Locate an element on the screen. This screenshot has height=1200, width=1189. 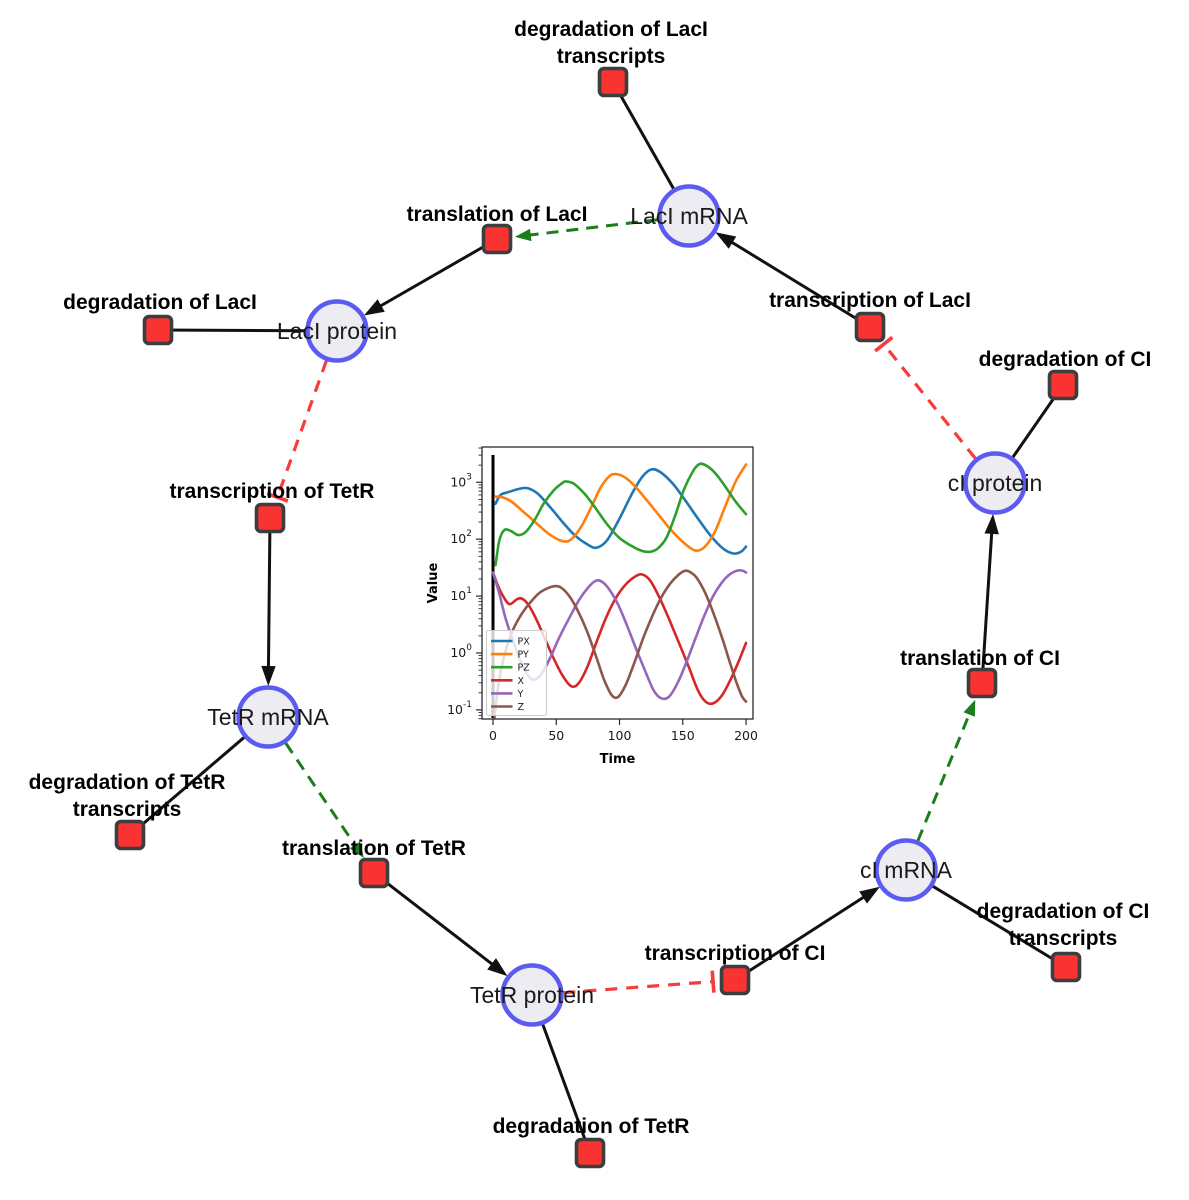
reaction-label-tx_ci: transcription of CI is located at coordinates (735, 953).